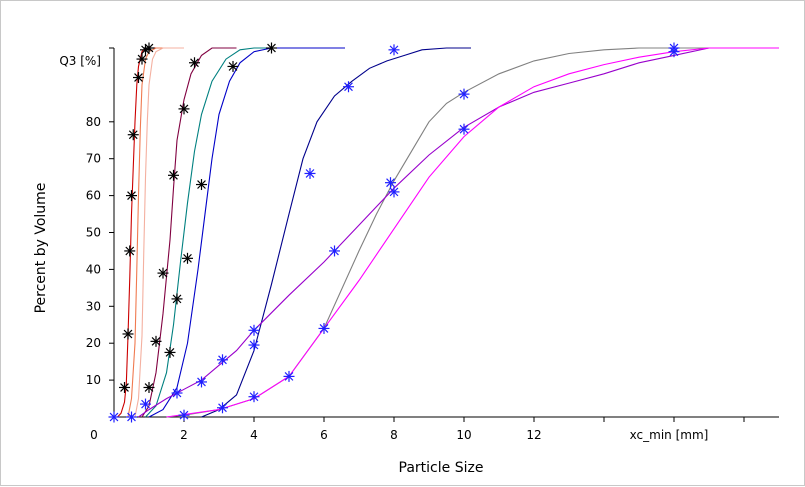 Image resolution: width=805 pixels, height=487 pixels. I want to click on y-tick-label: 50, so click(93, 233).